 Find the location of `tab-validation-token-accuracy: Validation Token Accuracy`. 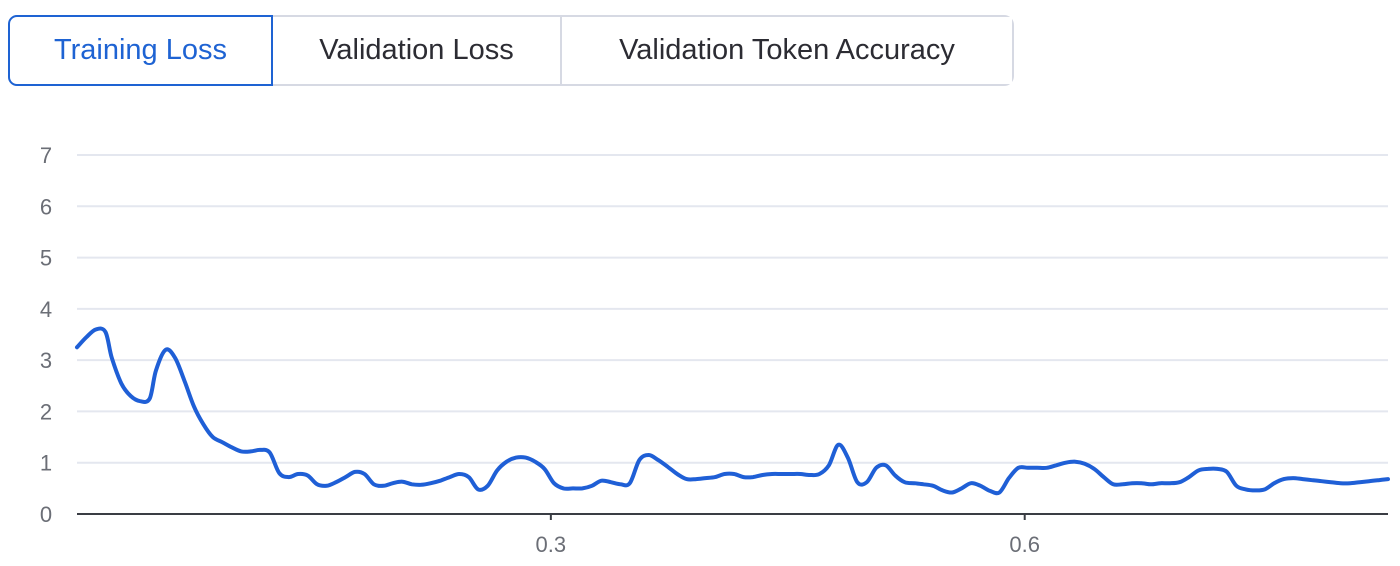

tab-validation-token-accuracy: Validation Token Accuracy is located at coordinates (786, 50).